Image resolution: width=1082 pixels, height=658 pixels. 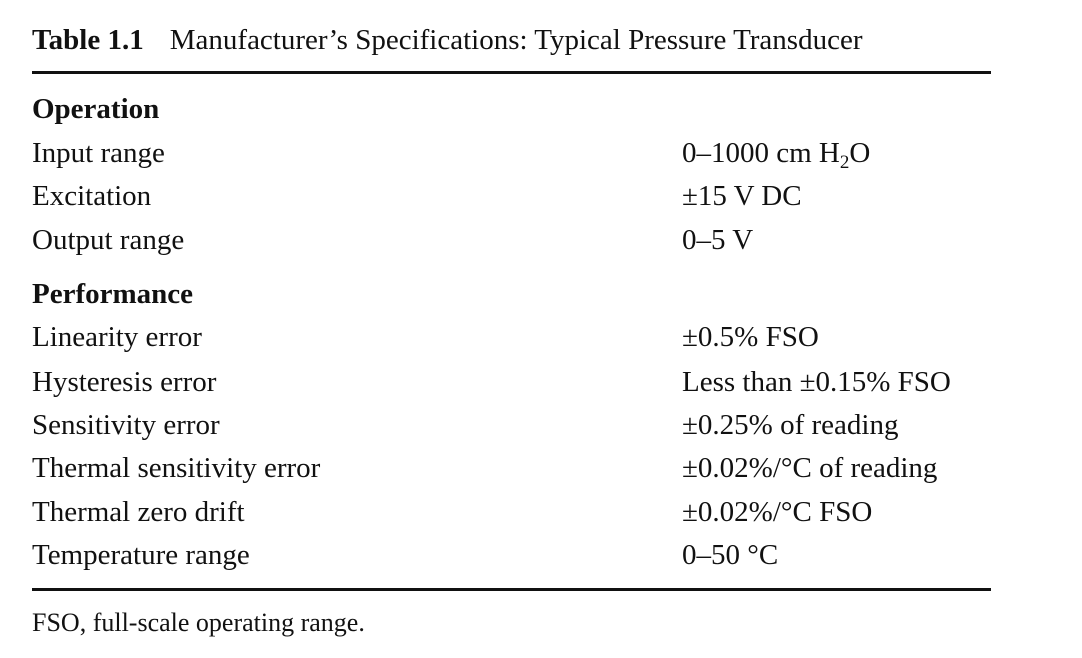 I want to click on param-label: Sensitivity error, so click(x=126, y=425).